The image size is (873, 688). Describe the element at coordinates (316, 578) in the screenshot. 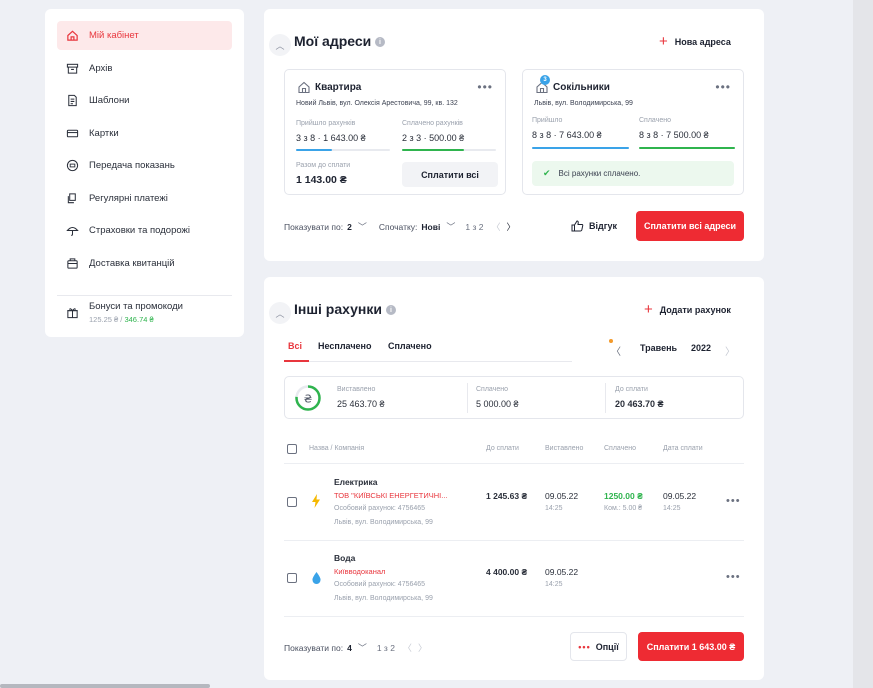

I see `water-drop-icon` at that location.